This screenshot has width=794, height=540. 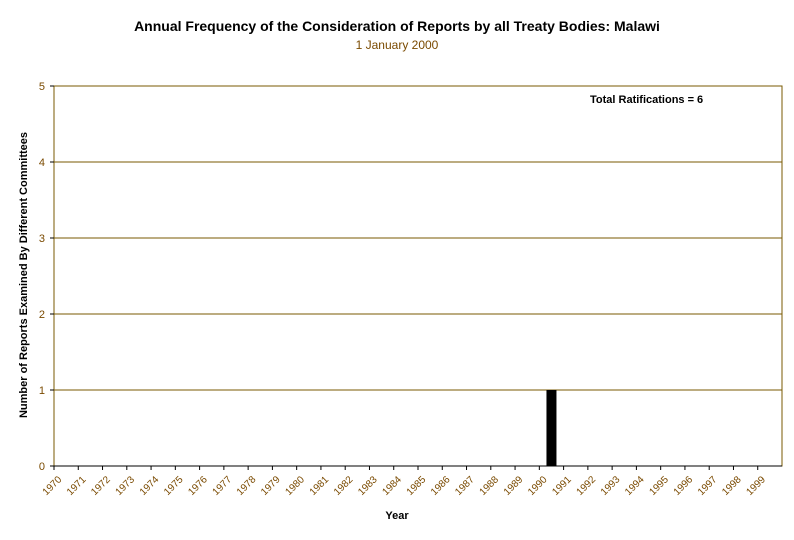 What do you see at coordinates (42, 391) in the screenshot?
I see `y-tick-label: 1` at bounding box center [42, 391].